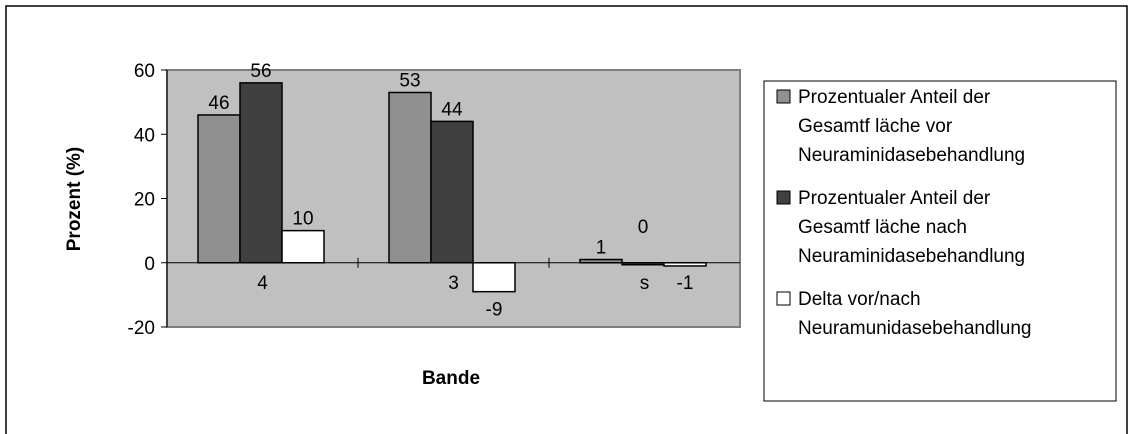 The width and height of the screenshot is (1133, 434). I want to click on y-tick-label: -20, so click(141, 328).